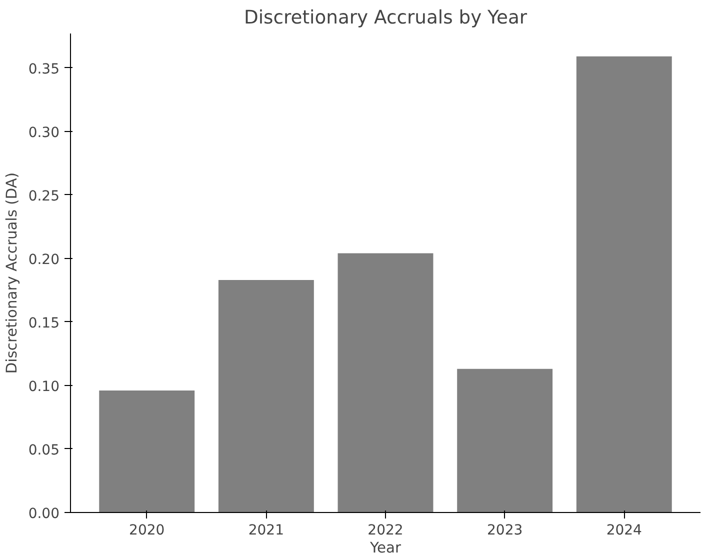 The width and height of the screenshot is (705, 559). What do you see at coordinates (44, 196) in the screenshot?
I see `y-tick-label: 0.25` at bounding box center [44, 196].